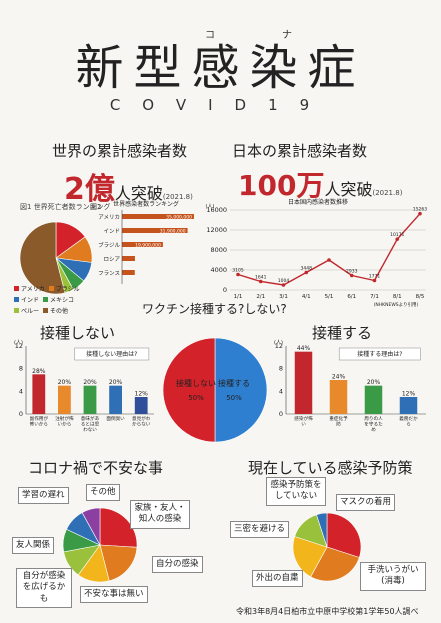 The width and height of the screenshot is (441, 623). What do you see at coordinates (327, 611) in the screenshot?
I see `footer-note: 令和3年8月4日柏市立中原中学校第1学年50人調べ` at bounding box center [327, 611].